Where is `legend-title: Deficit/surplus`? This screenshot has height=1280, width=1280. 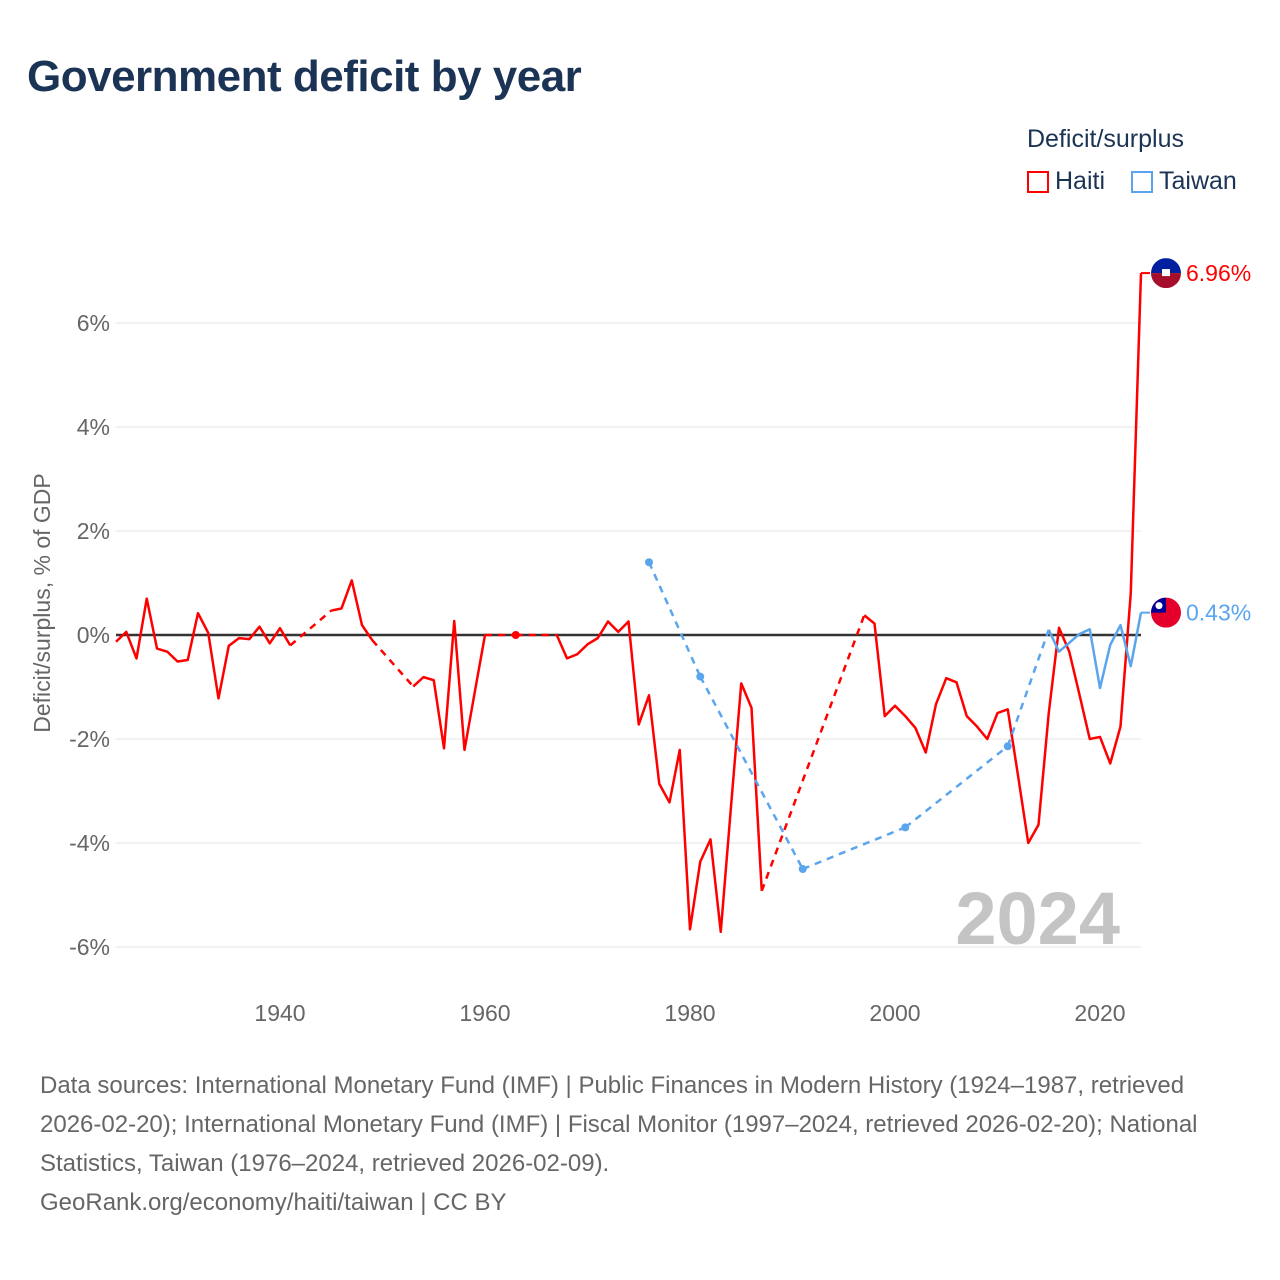 legend-title: Deficit/surplus is located at coordinates (1105, 139).